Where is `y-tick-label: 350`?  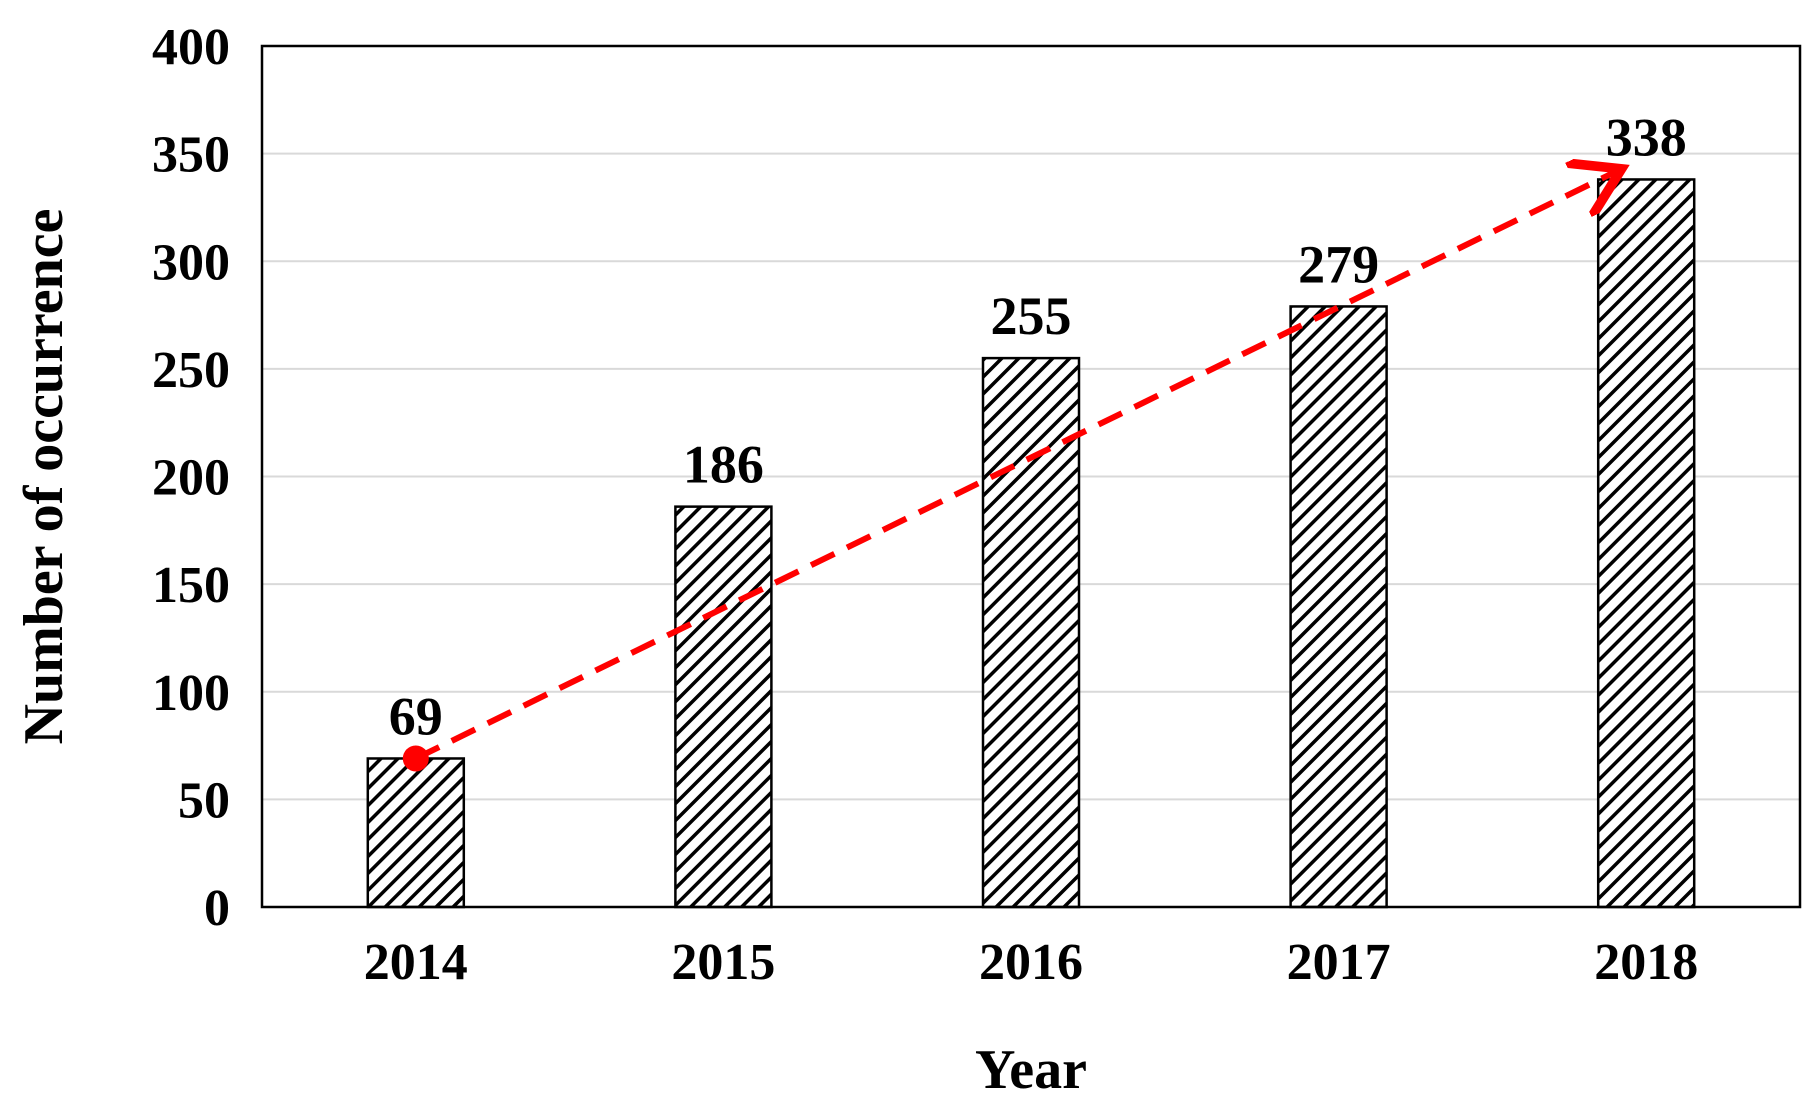 y-tick-label: 350 is located at coordinates (191, 155).